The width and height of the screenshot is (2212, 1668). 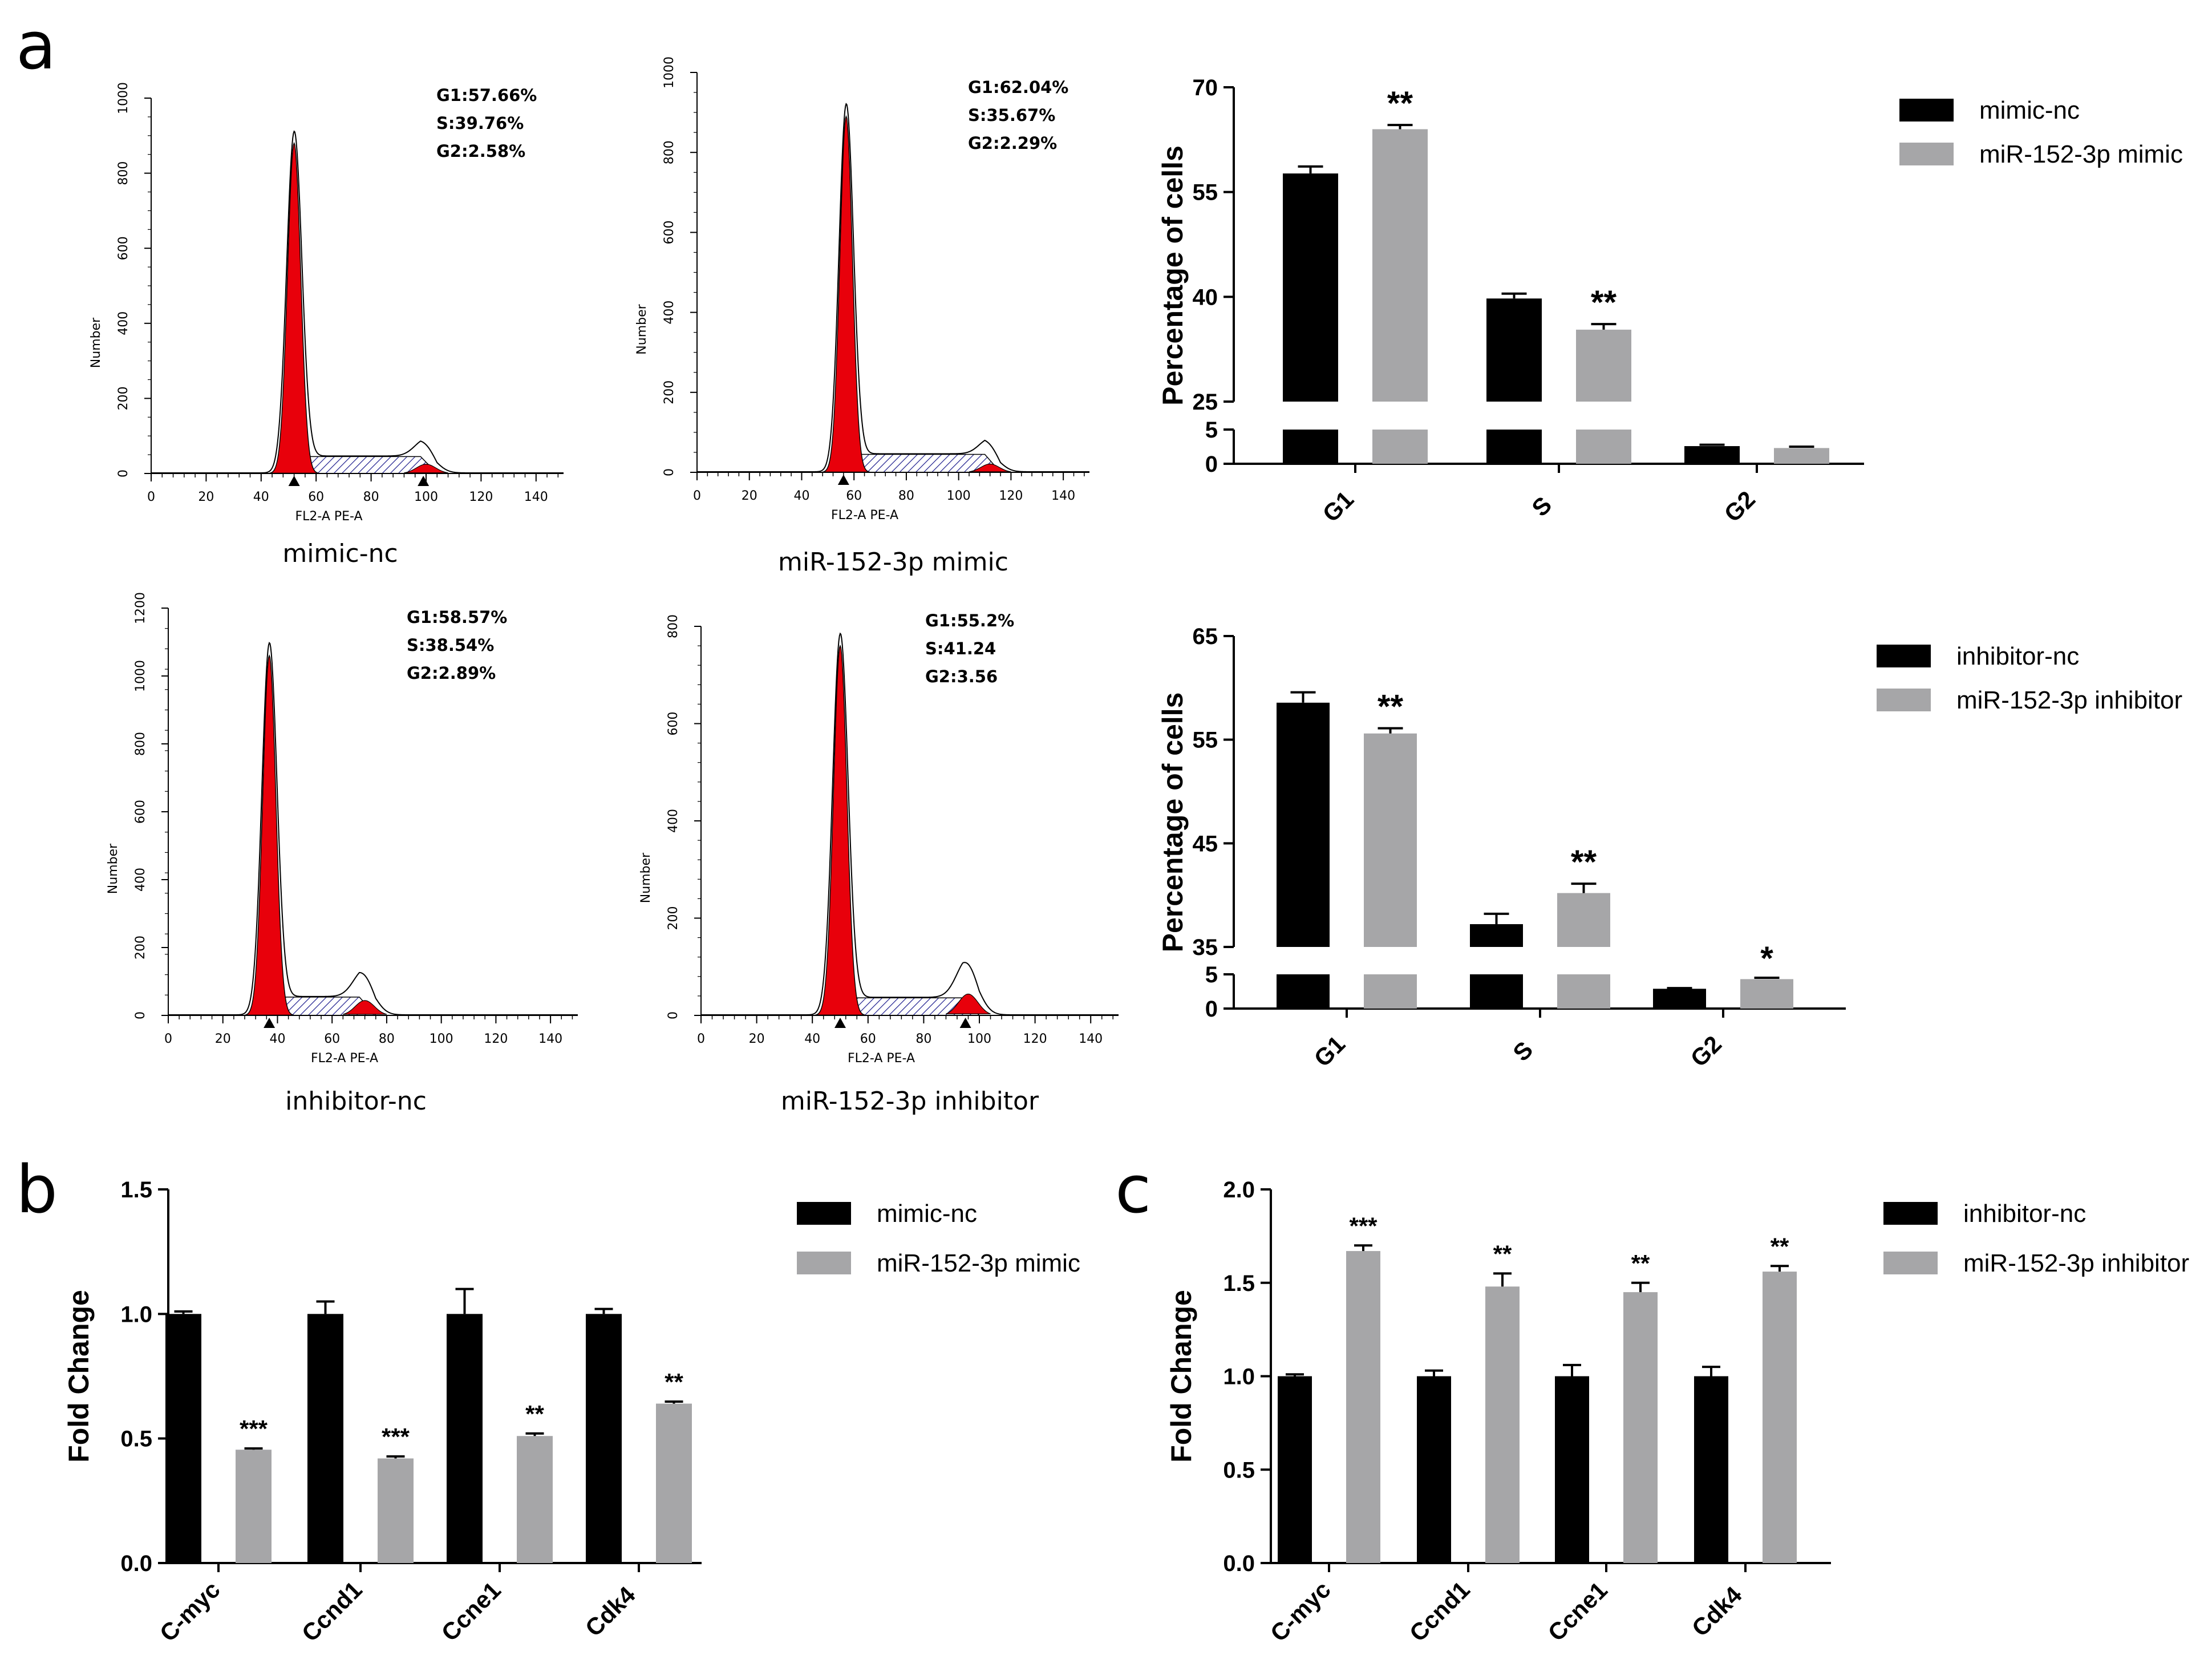 I want to click on x-tick-label: 120, so click(x=496, y=1039).